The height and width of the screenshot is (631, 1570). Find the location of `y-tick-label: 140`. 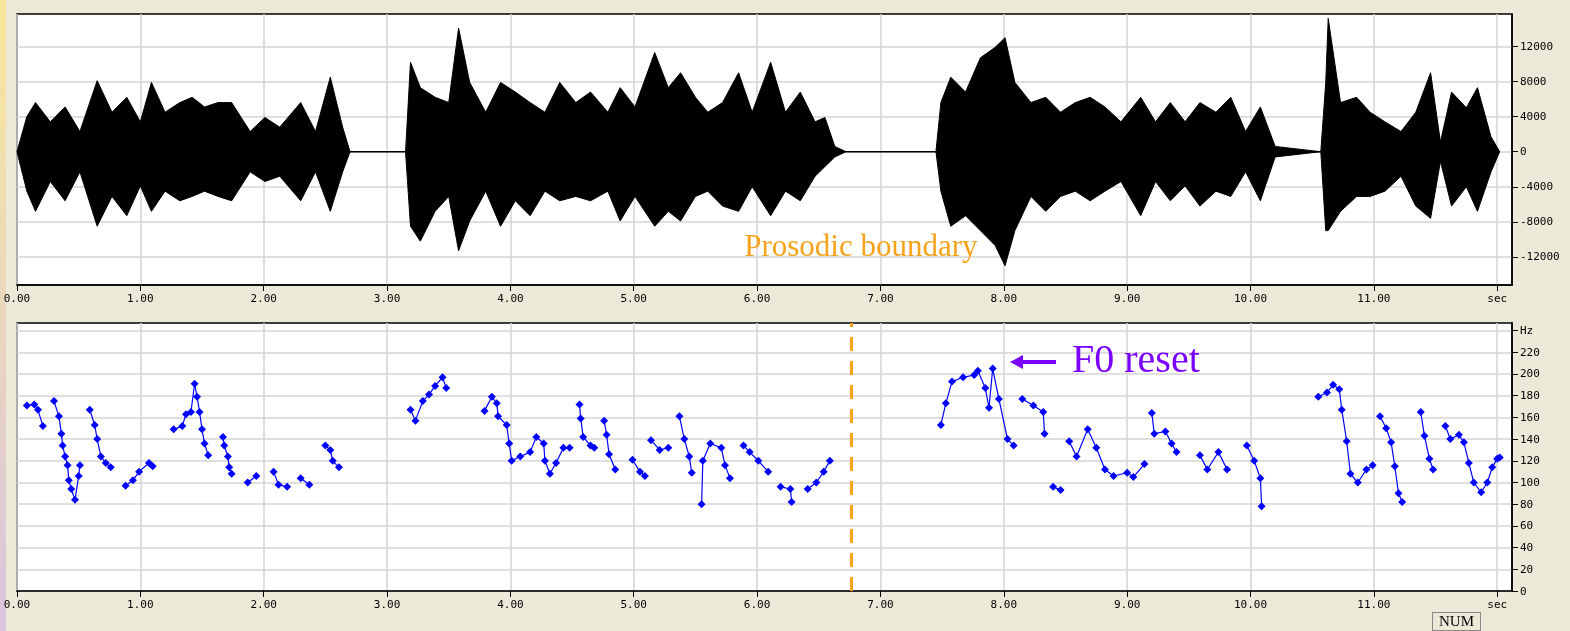

y-tick-label: 140 is located at coordinates (1530, 439).